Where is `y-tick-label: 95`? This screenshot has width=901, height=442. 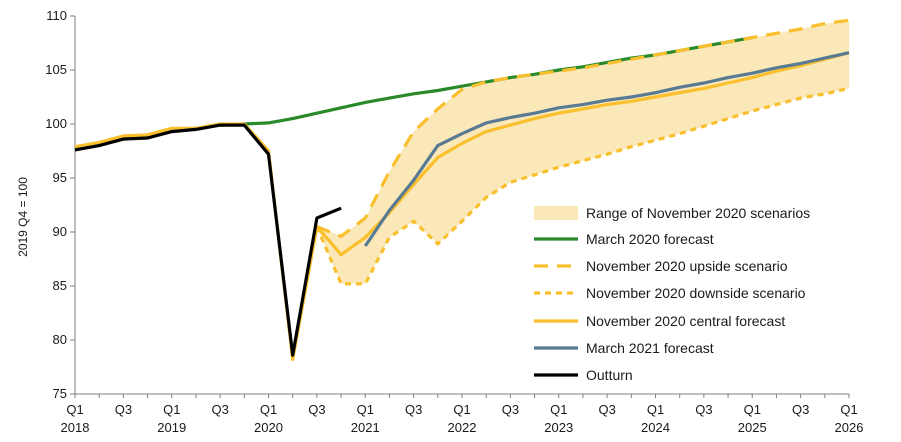 y-tick-label: 95 is located at coordinates (60, 177).